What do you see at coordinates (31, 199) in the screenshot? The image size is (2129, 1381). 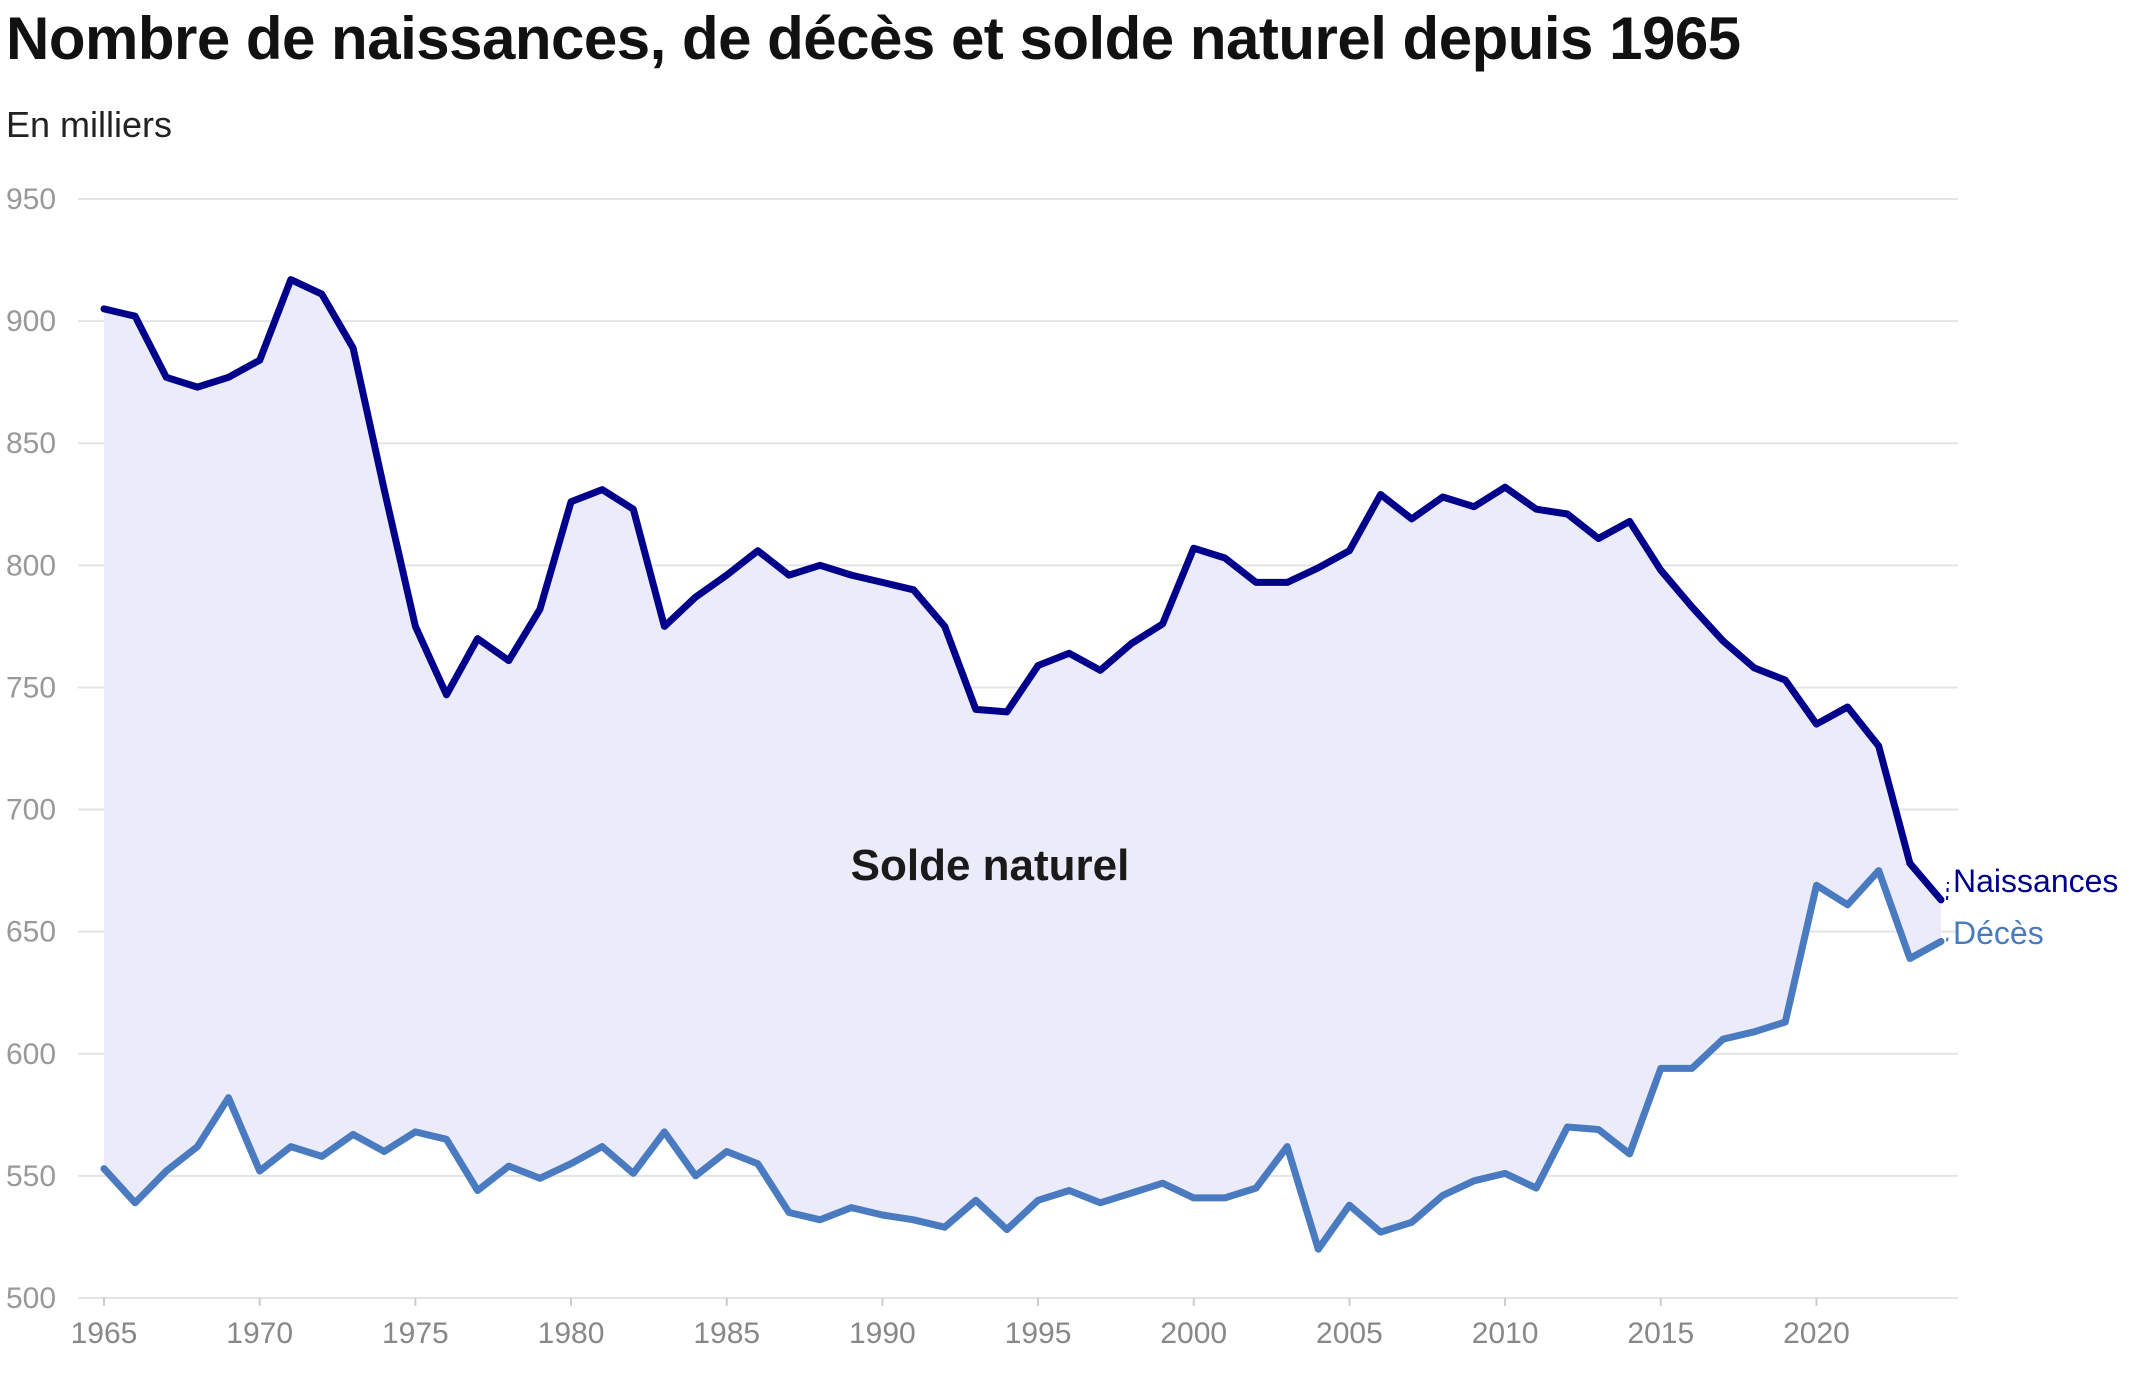 I see `y-tick-label: 950` at bounding box center [31, 199].